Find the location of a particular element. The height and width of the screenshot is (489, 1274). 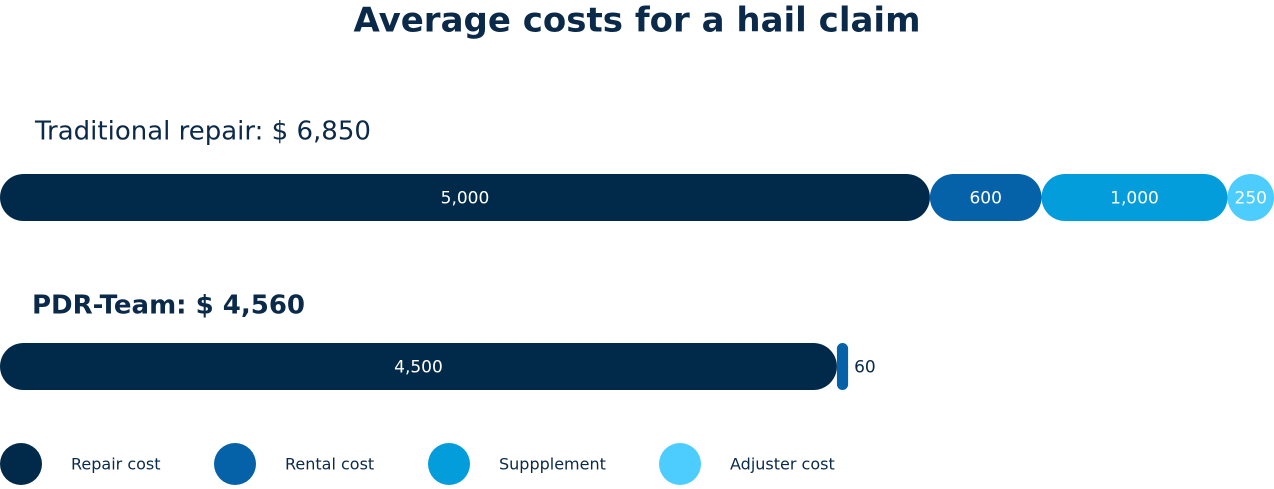

legend-label: Adjuster cost is located at coordinates (782, 464).